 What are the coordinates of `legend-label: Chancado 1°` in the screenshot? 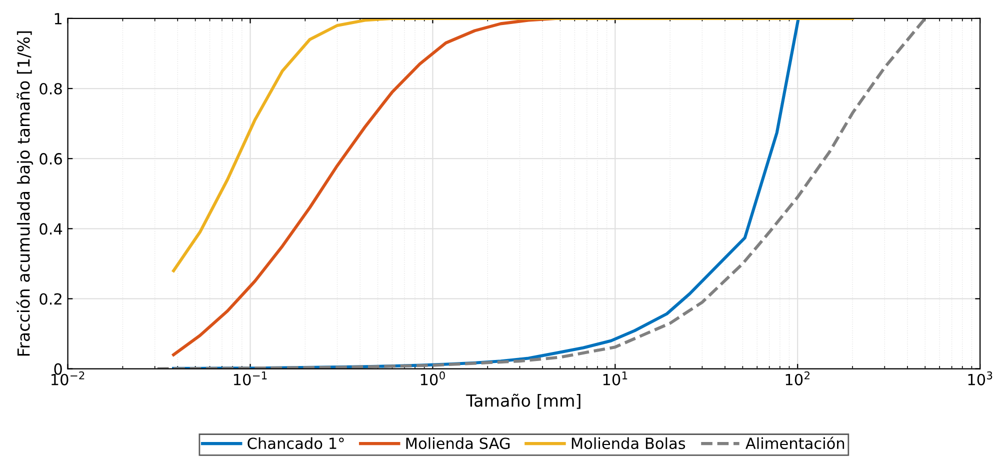 It's located at (296, 443).